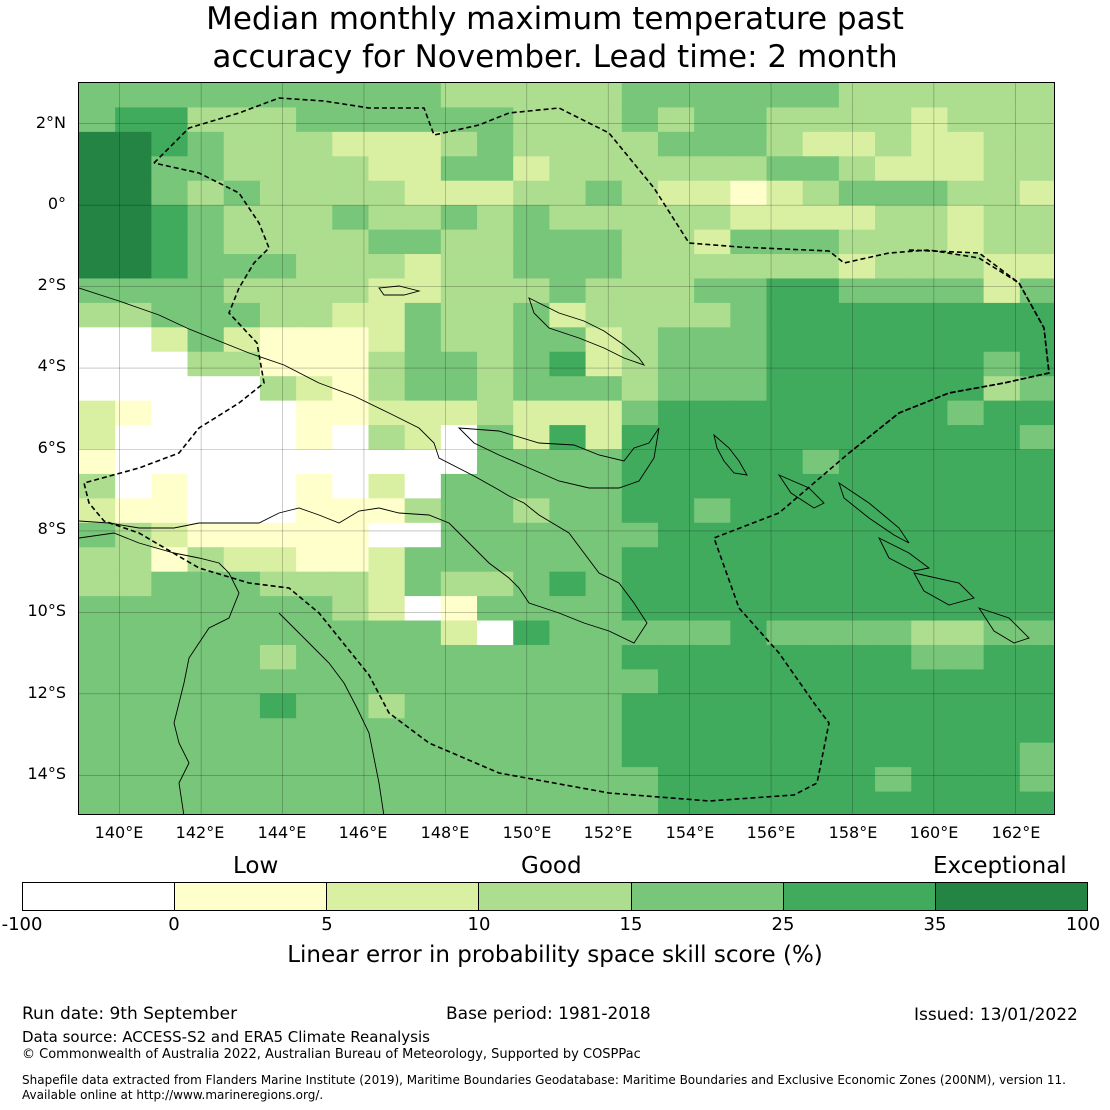 The height and width of the screenshot is (1110, 1110). Describe the element at coordinates (51, 447) in the screenshot. I see `lat-label-6s: 6°S` at that location.